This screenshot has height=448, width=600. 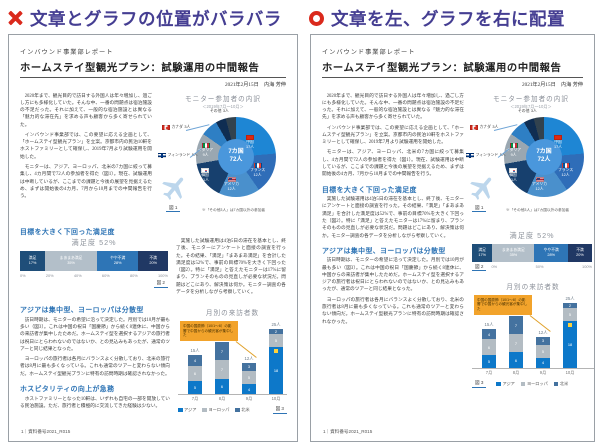 I want to click on annotation-box: 中国の国慶節（10/1～8）の影響で中国からの観光客が集中した, so click(x=209, y=331).